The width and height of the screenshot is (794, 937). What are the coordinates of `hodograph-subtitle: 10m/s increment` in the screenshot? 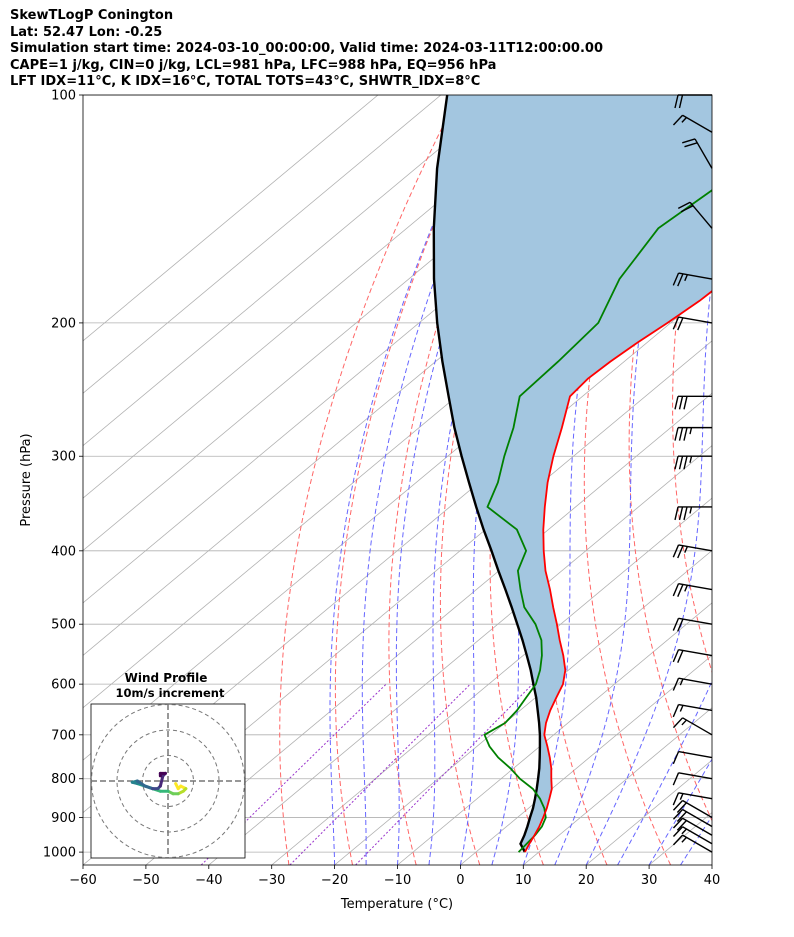 It's located at (170, 693).